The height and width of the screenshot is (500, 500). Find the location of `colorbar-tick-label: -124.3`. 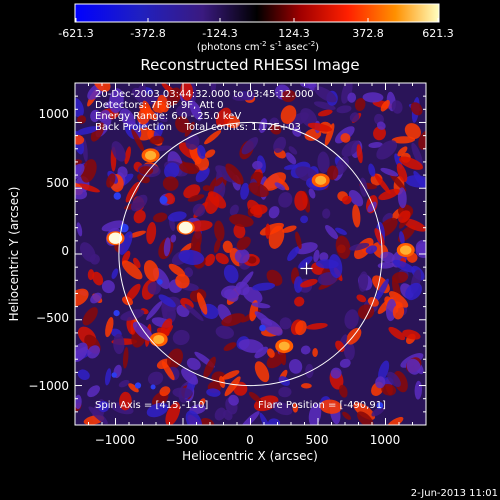

colorbar-tick-label: -124.3 is located at coordinates (219, 33).